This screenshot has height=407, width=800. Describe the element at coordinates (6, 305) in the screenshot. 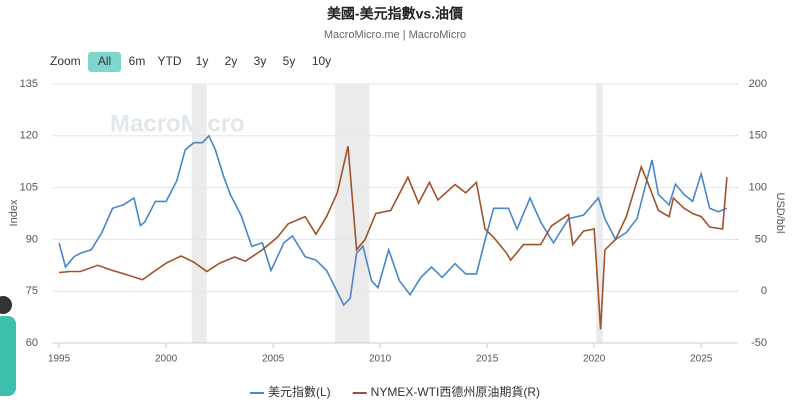

I see `side-close` at that location.